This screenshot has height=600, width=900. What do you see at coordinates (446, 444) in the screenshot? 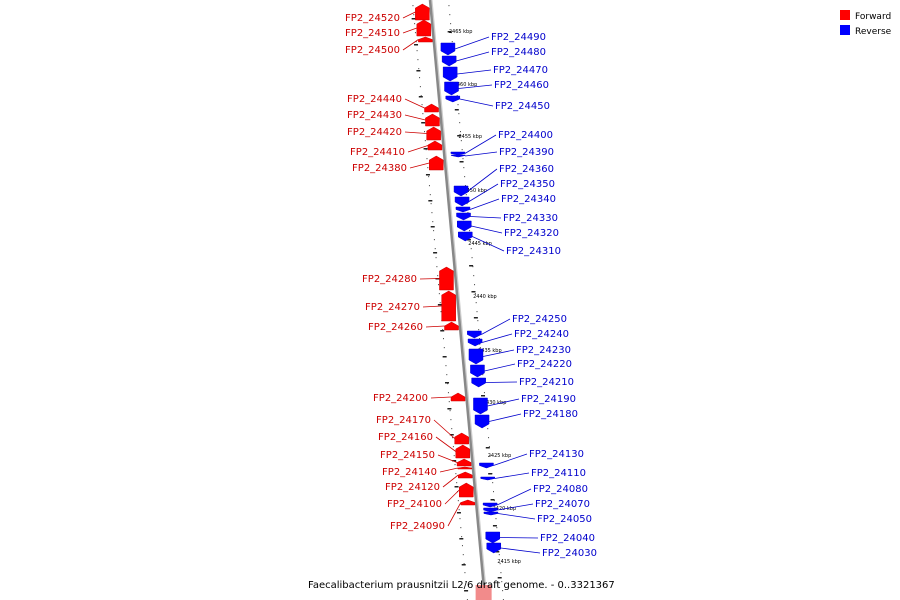
I see `forward-gene-leader` at bounding box center [446, 444].